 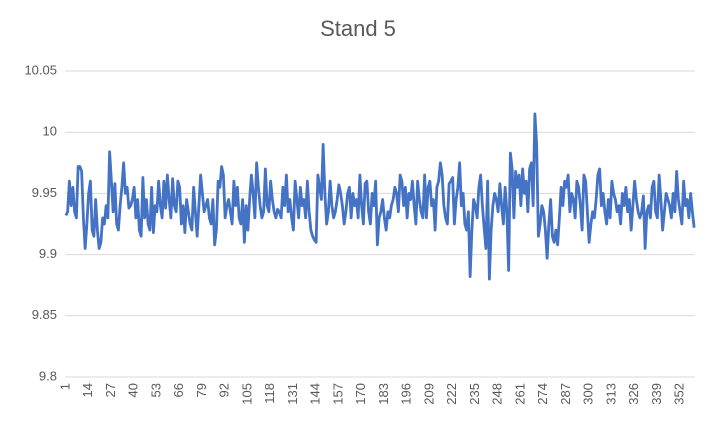 I want to click on x-tick-label: 339, so click(x=656, y=394).